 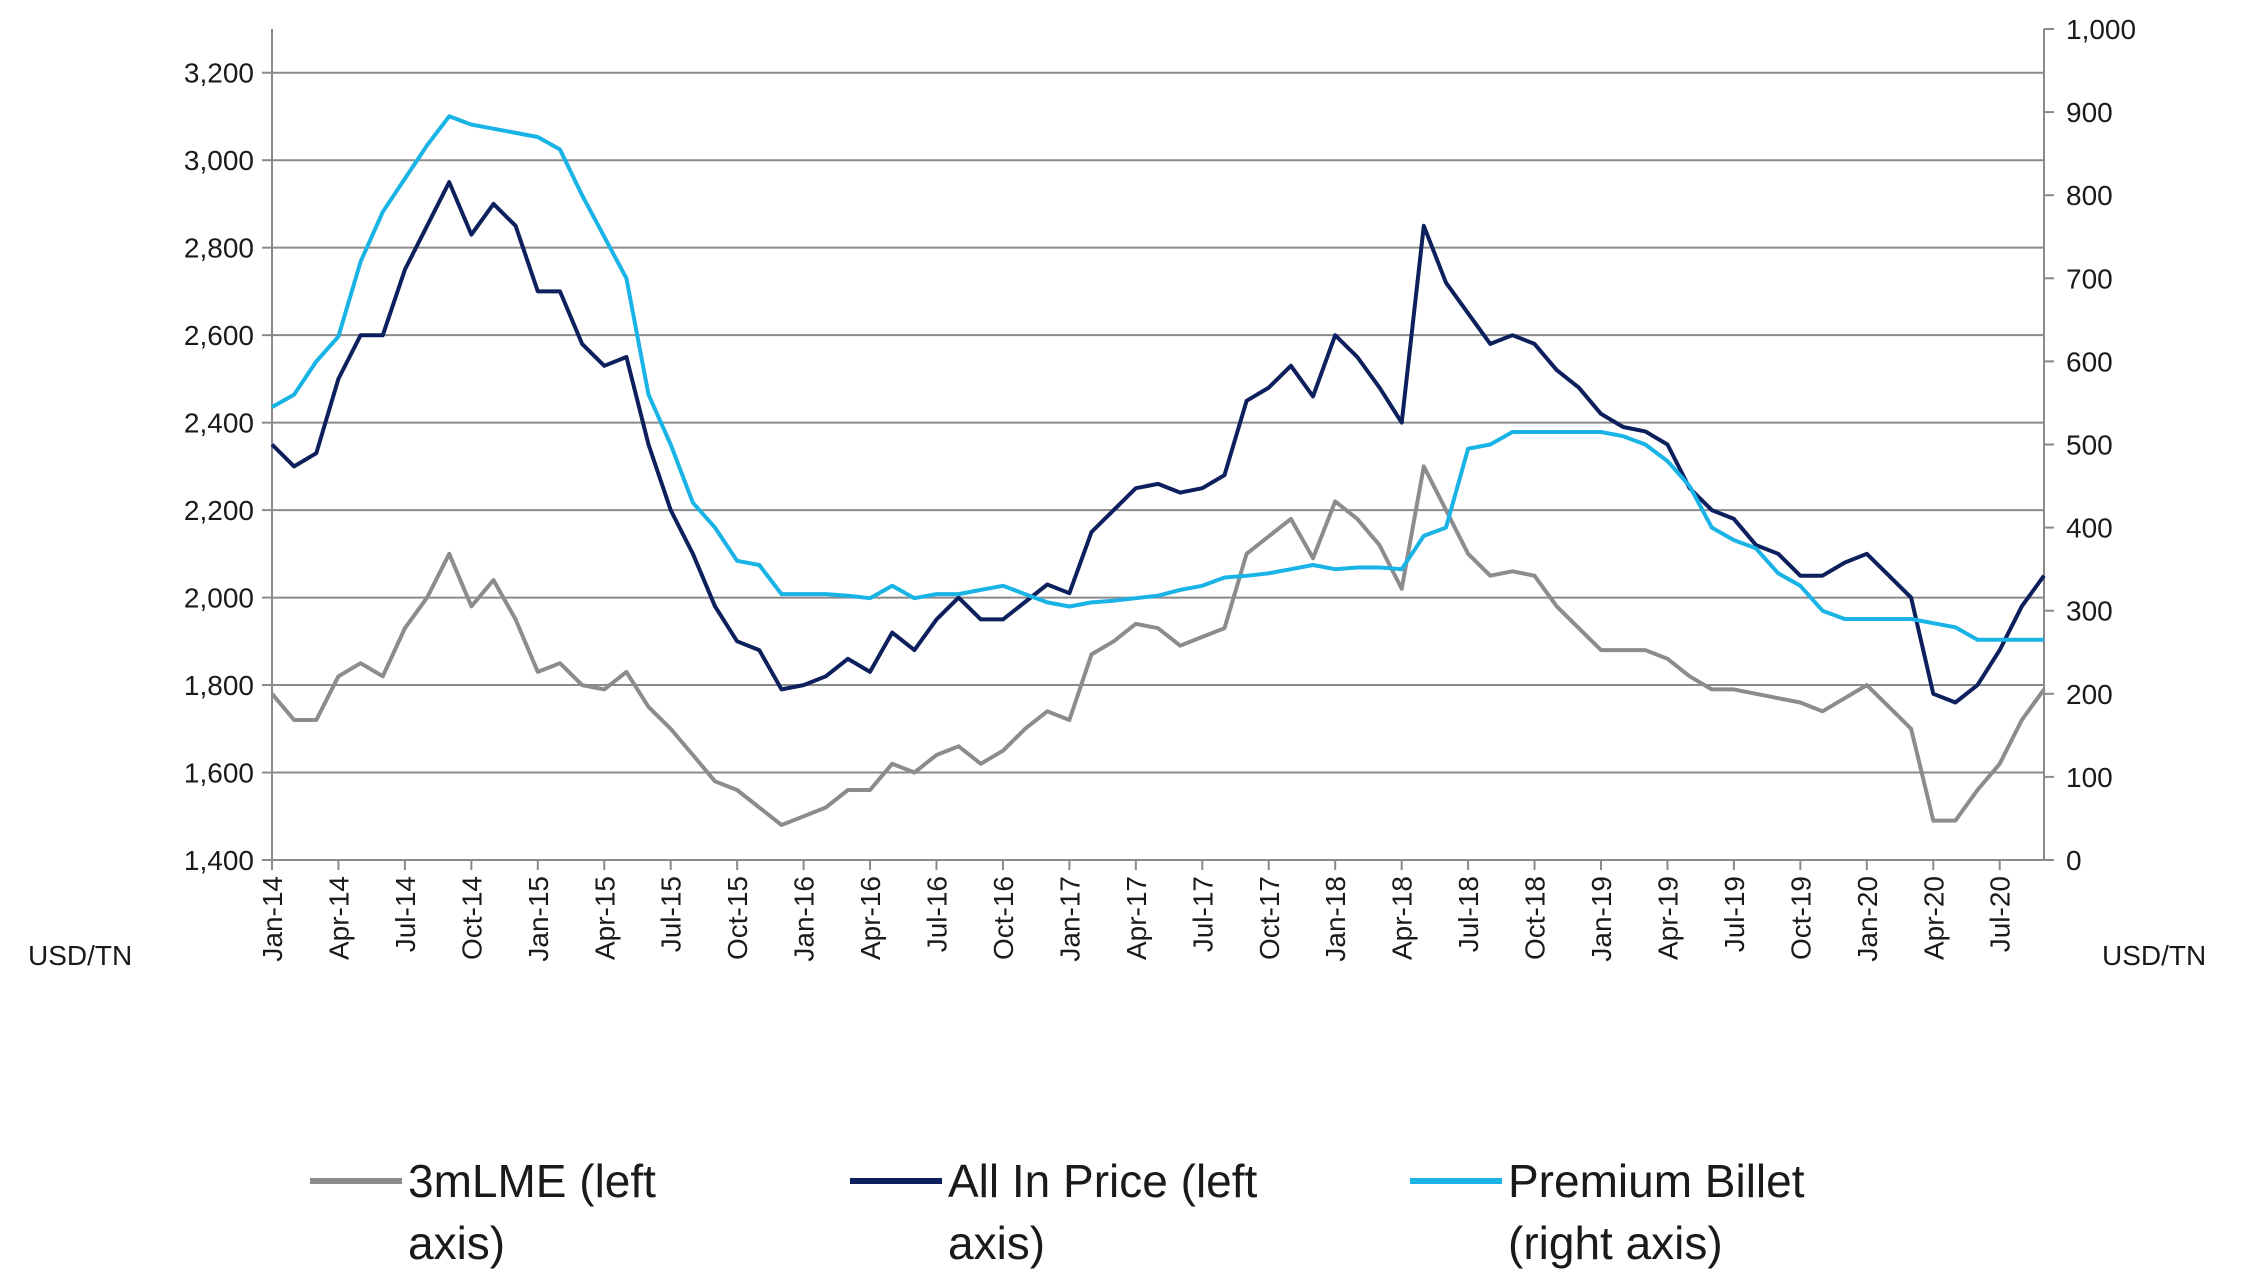 What do you see at coordinates (671, 914) in the screenshot?
I see `x-tick-label: Jul-15` at bounding box center [671, 914].